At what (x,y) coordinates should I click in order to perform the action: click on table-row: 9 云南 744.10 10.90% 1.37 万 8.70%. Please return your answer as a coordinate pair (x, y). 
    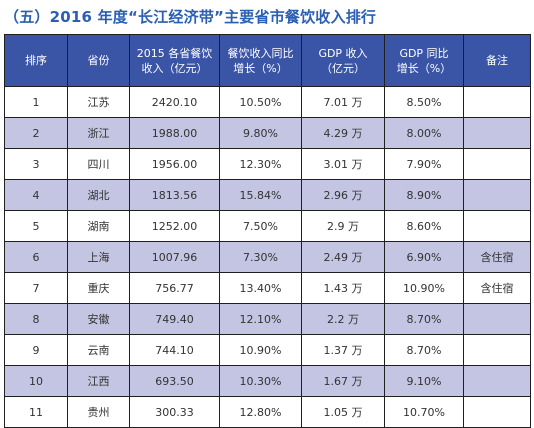
    Looking at the image, I should click on (267, 350).